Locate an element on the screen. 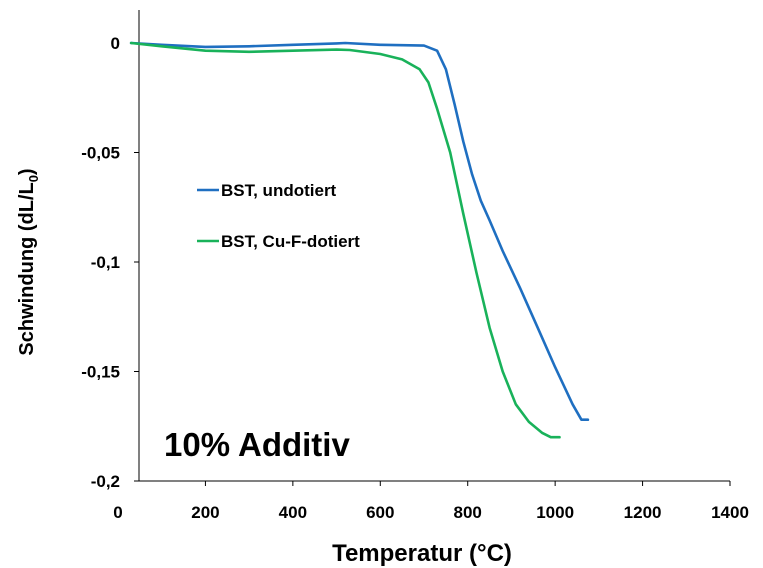 The height and width of the screenshot is (568, 763). x-ticks: 0 200 400 600 800 1000 1200 1400 is located at coordinates (431, 501).